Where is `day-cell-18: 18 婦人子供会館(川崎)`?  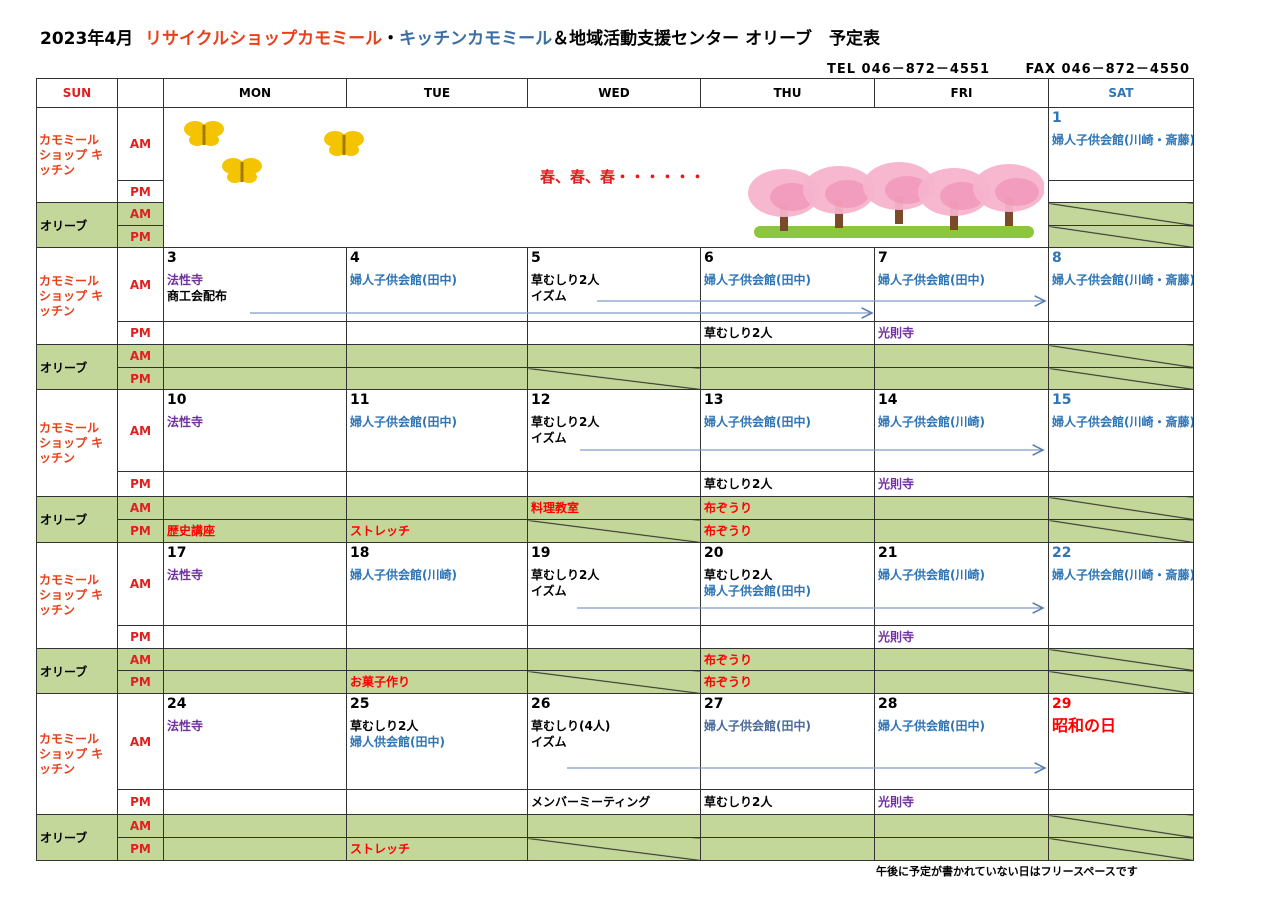
day-cell-18: 18 婦人子供会館(川崎) is located at coordinates (437, 584).